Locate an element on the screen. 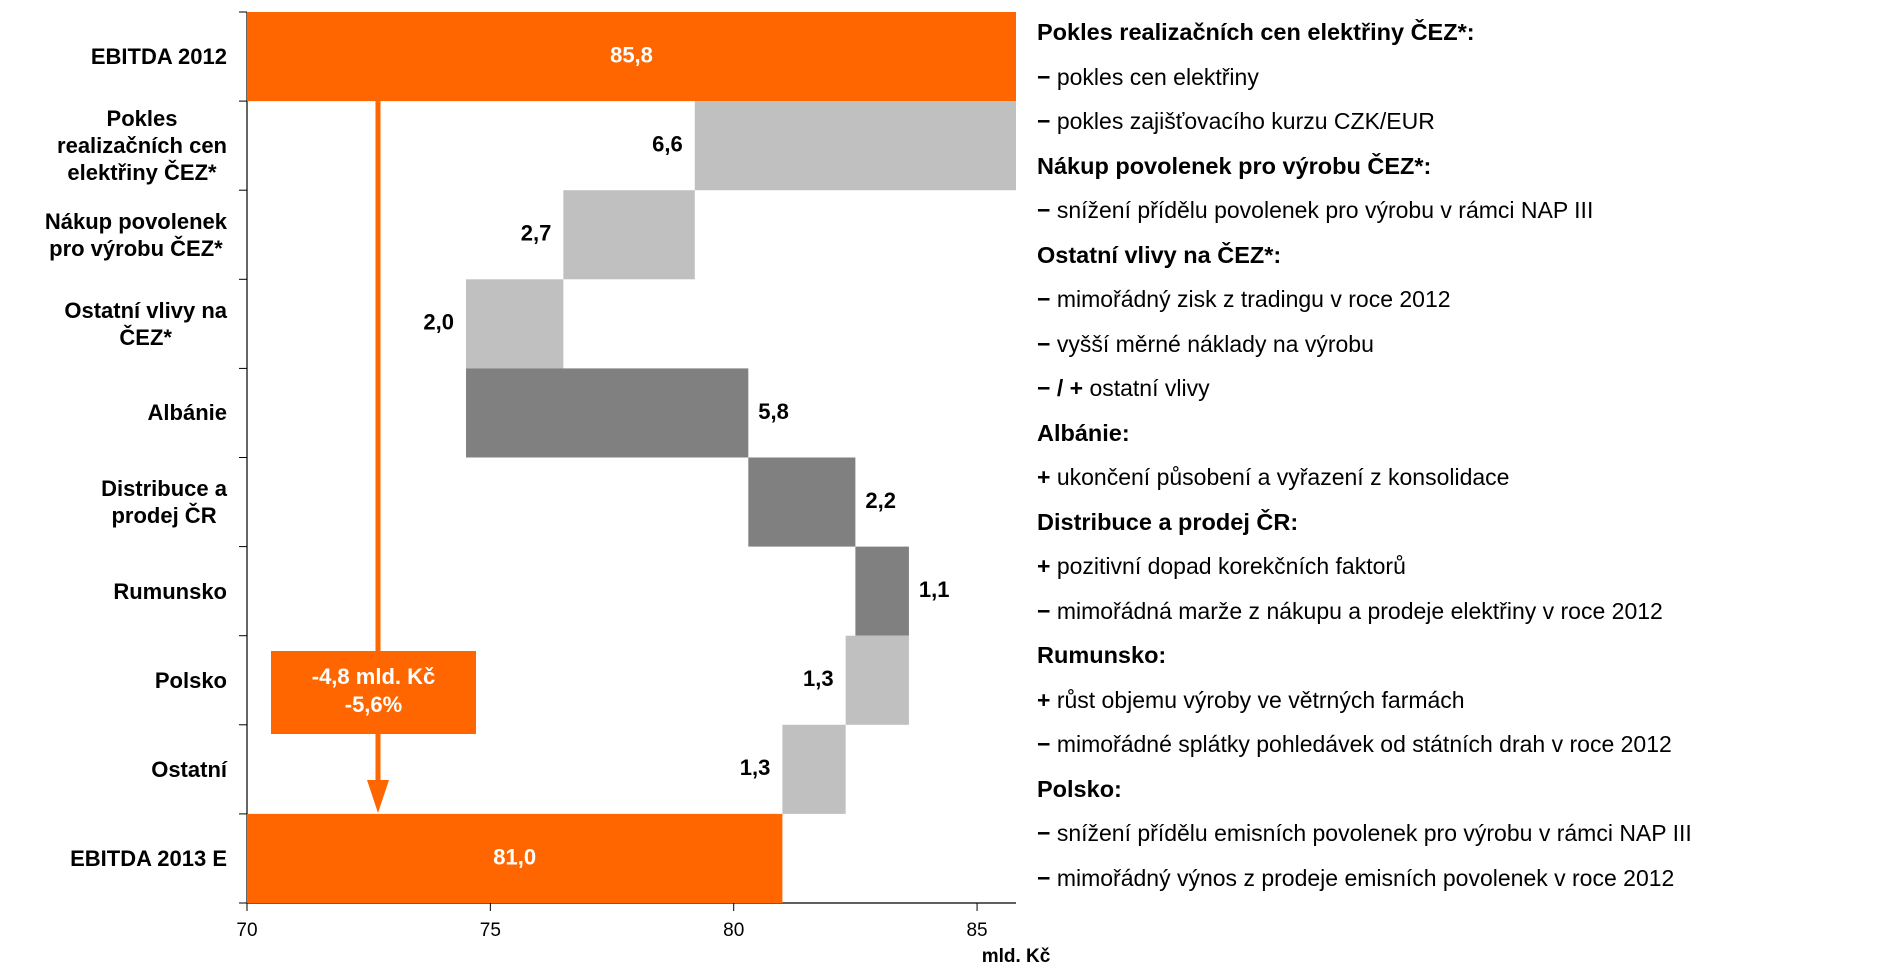  x-tick-label: 80 is located at coordinates (733, 930).